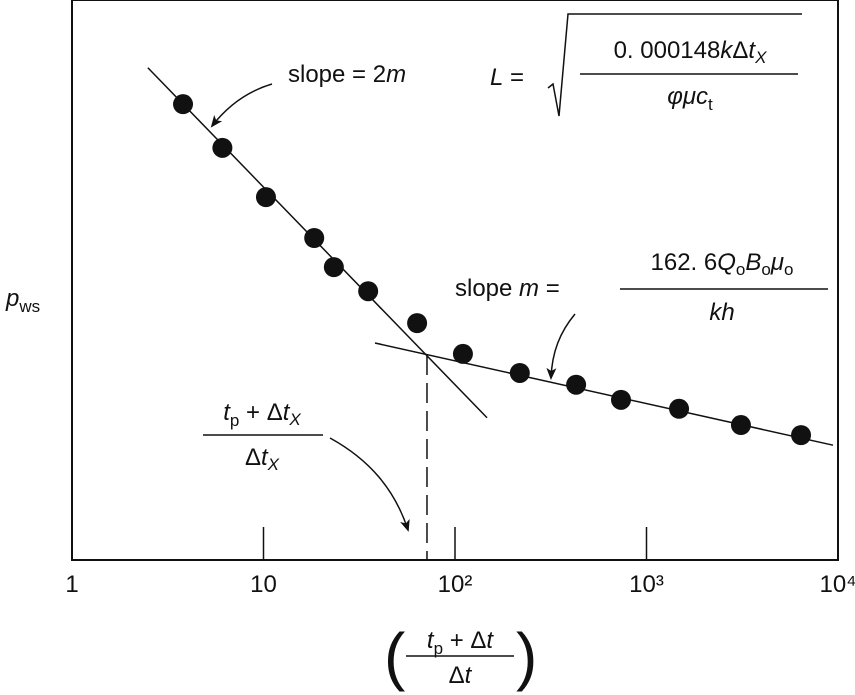  I want to click on formula-numerator: 162. 6QoBoμo, so click(722, 264).